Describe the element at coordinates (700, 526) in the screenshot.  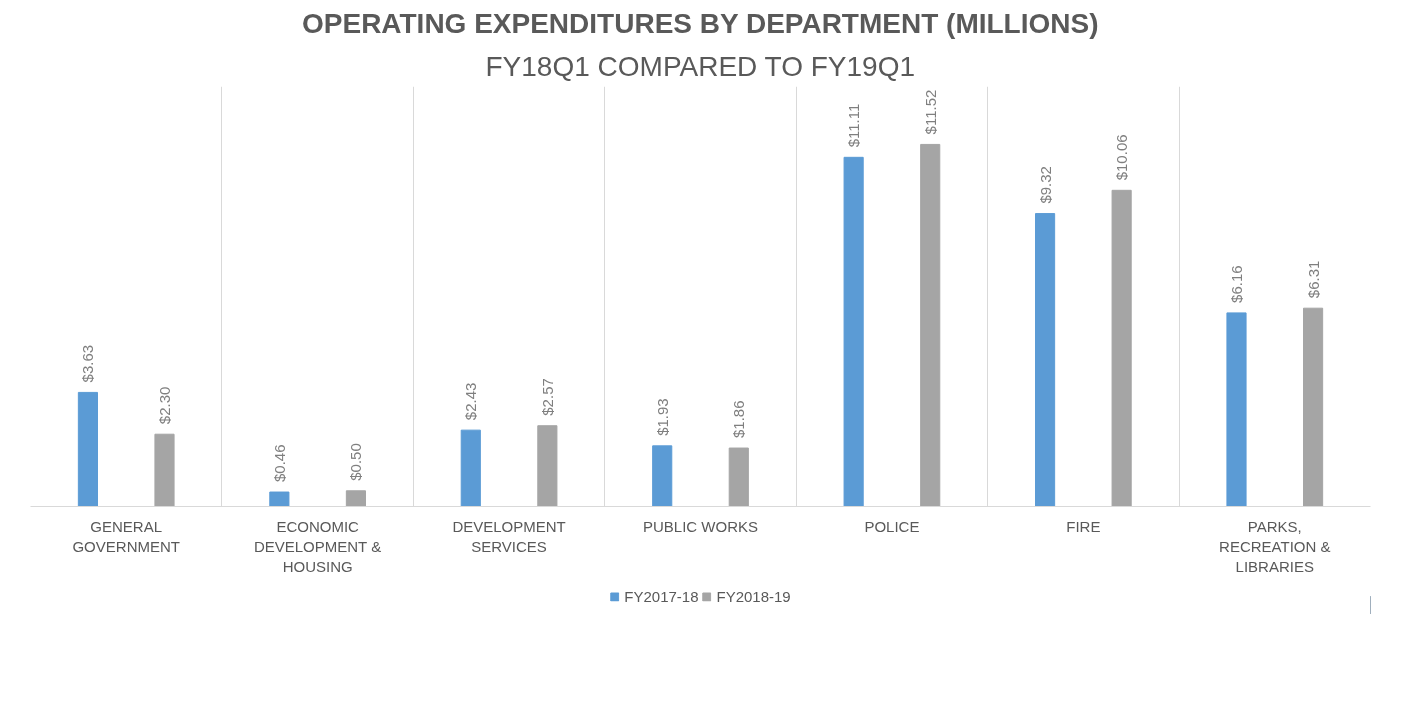
I see `x-tick-label: PUBLIC WORKS` at that location.